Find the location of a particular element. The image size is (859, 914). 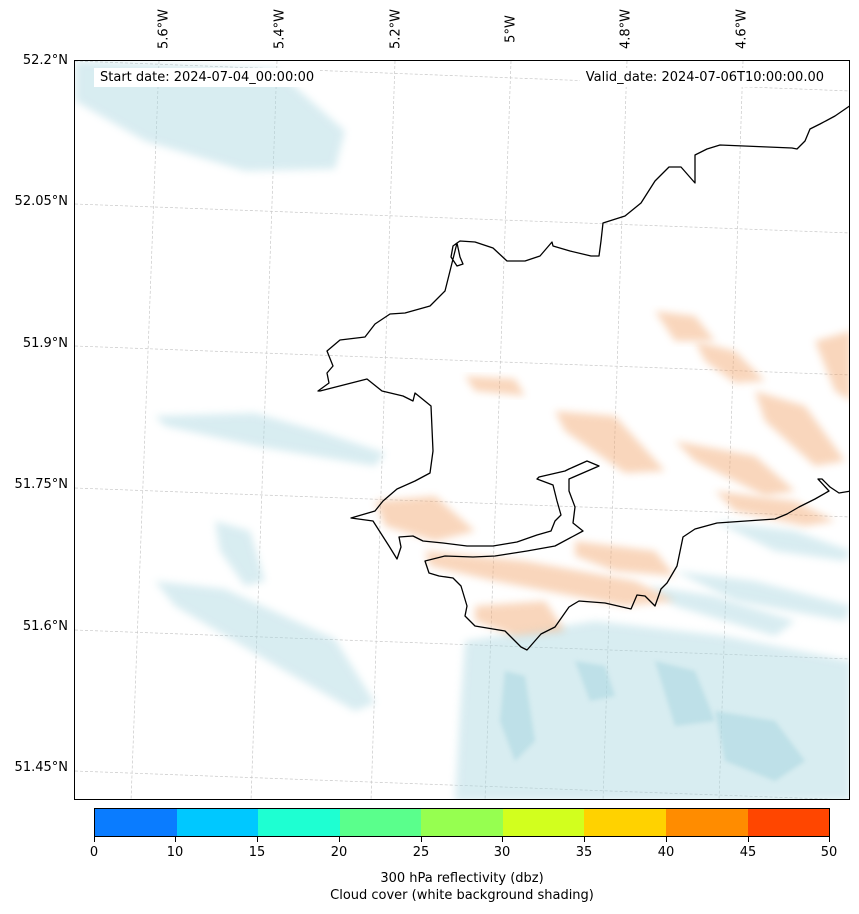

colorbar-tick-label: 15 is located at coordinates (257, 852).